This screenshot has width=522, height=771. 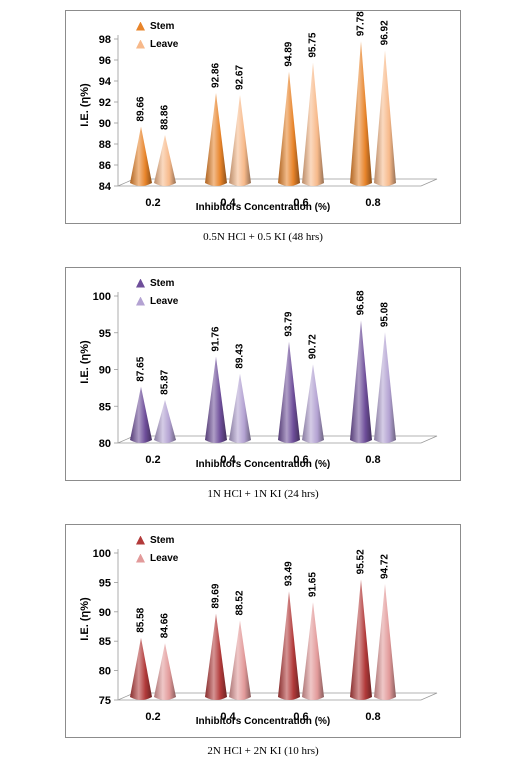 I want to click on data-label: 84.66, so click(x=165, y=625).